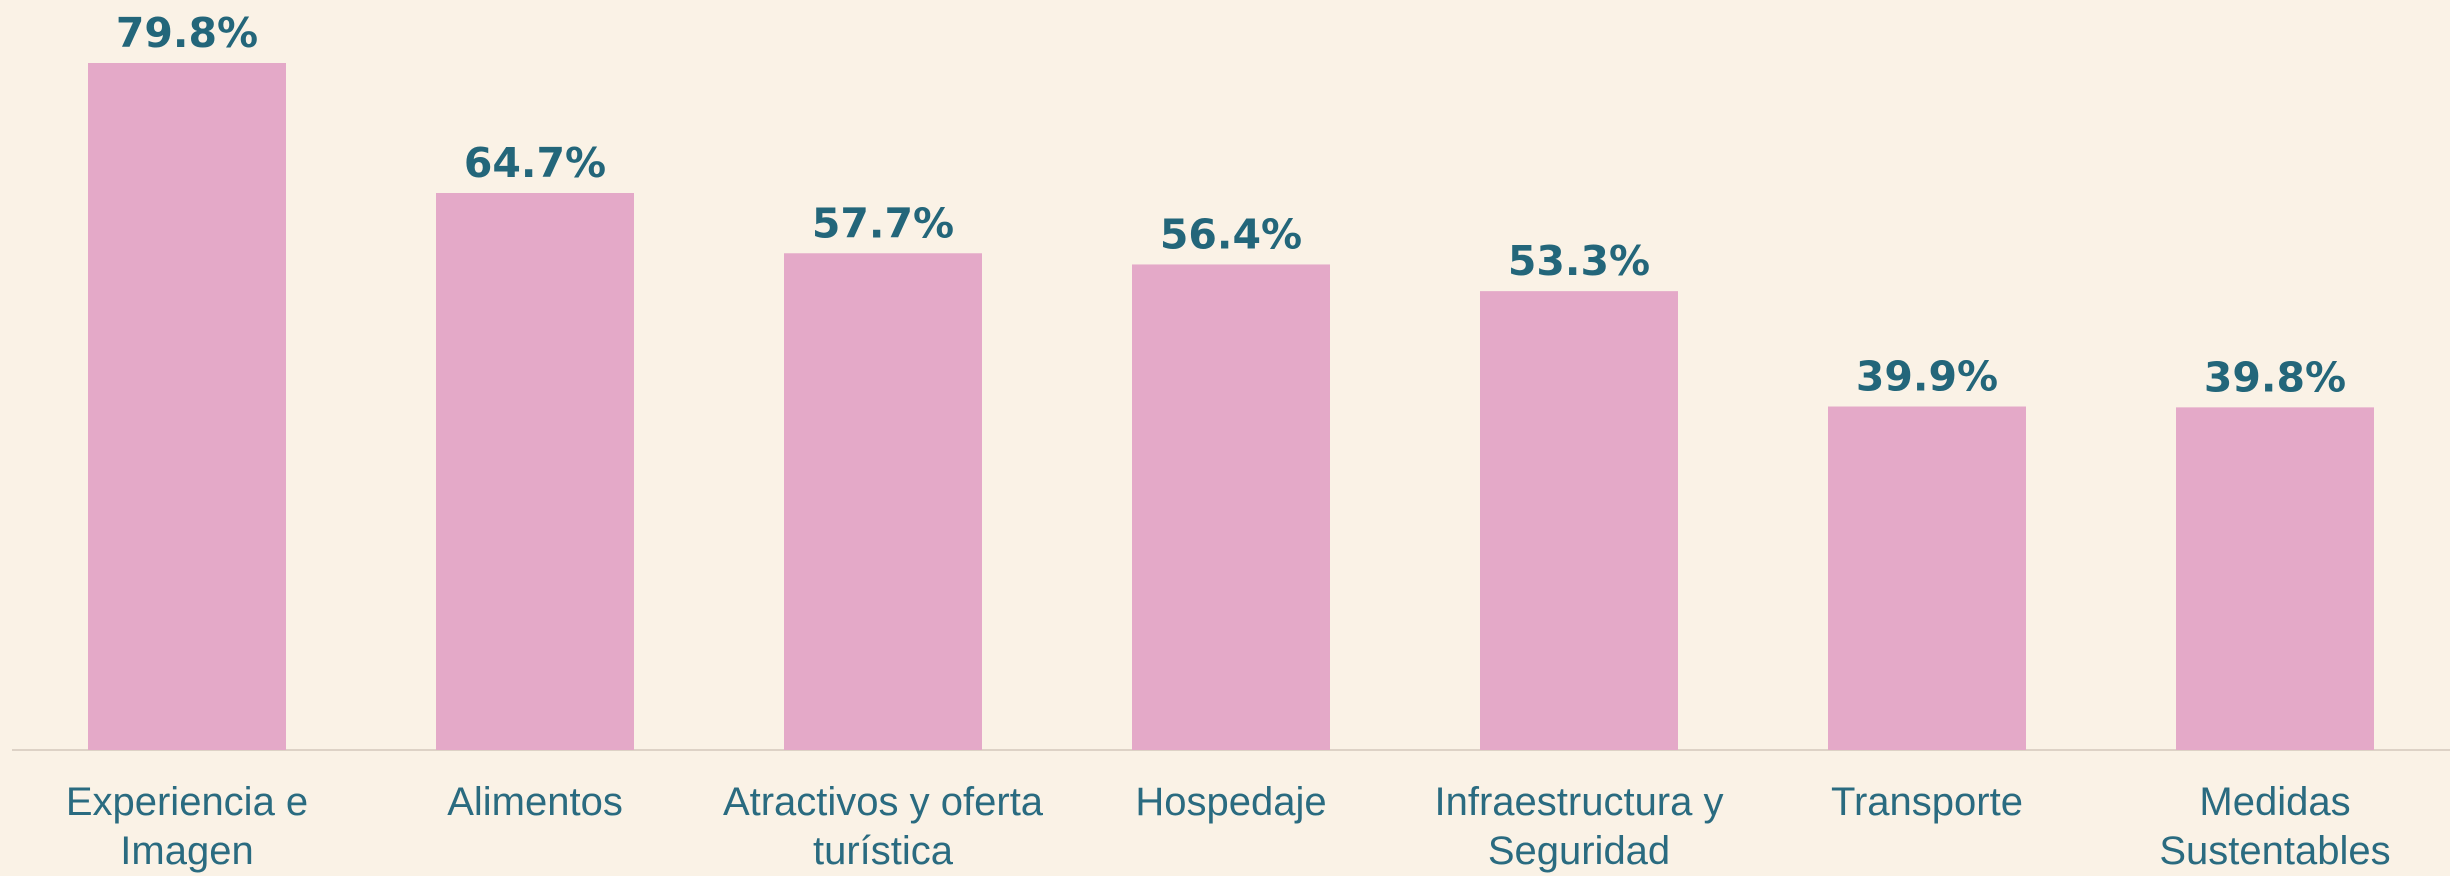  What do you see at coordinates (1579, 826) in the screenshot?
I see `x-tick-label: Infraestructura y Seguridad` at bounding box center [1579, 826].